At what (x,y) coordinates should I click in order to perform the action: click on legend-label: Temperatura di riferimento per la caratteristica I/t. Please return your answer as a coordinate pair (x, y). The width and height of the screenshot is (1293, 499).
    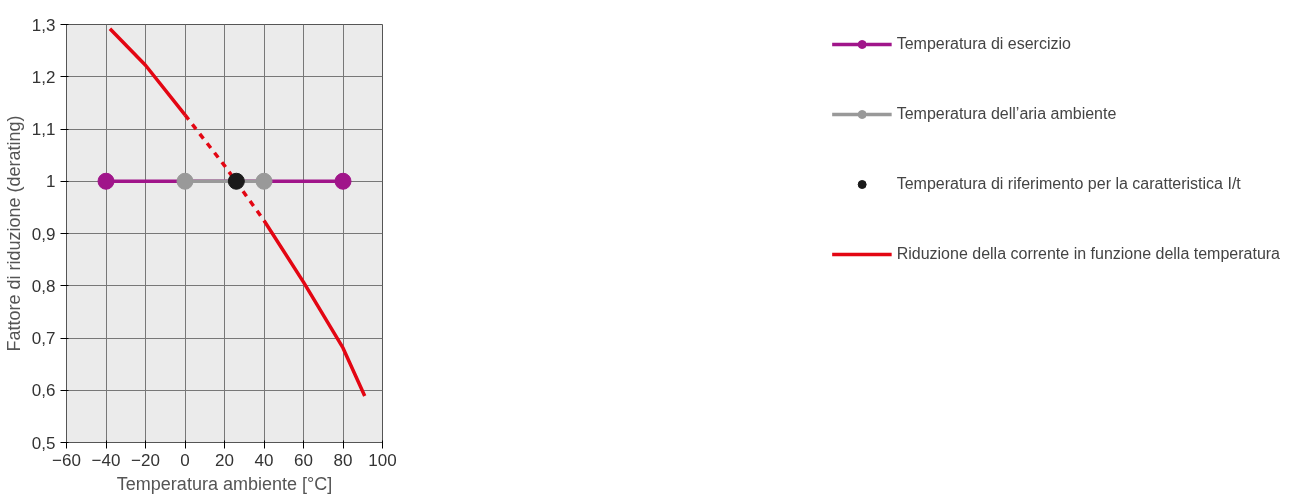
    Looking at the image, I should click on (1068, 184).